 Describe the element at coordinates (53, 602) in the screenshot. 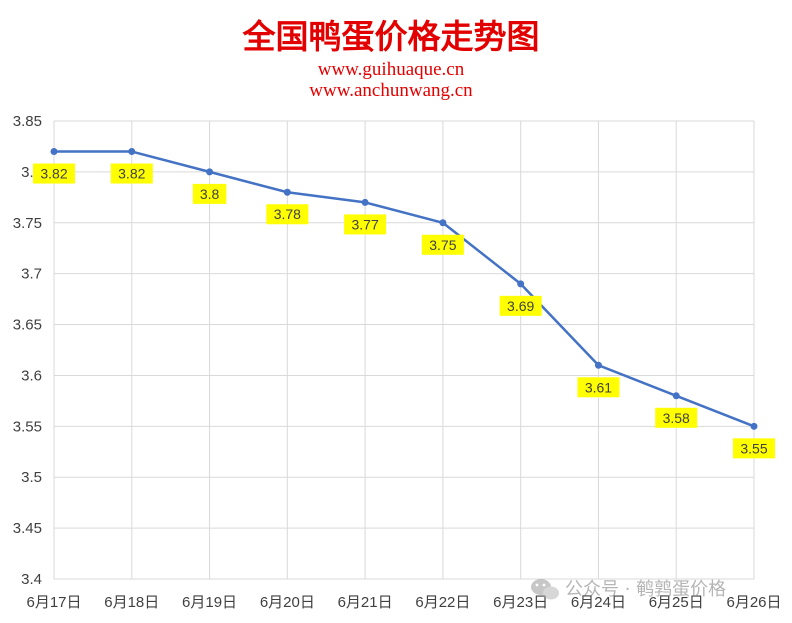

I see `x-tick-label: 6月17日` at that location.